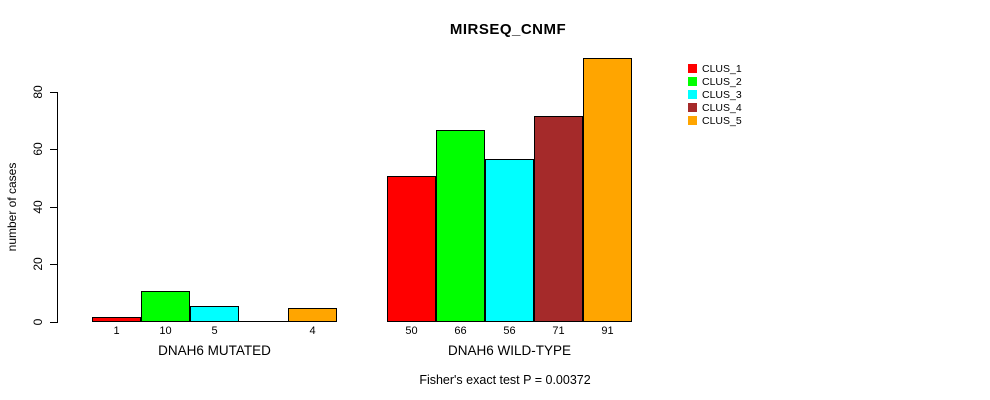  I want to click on bar-clus_5-group1, so click(312, 315).